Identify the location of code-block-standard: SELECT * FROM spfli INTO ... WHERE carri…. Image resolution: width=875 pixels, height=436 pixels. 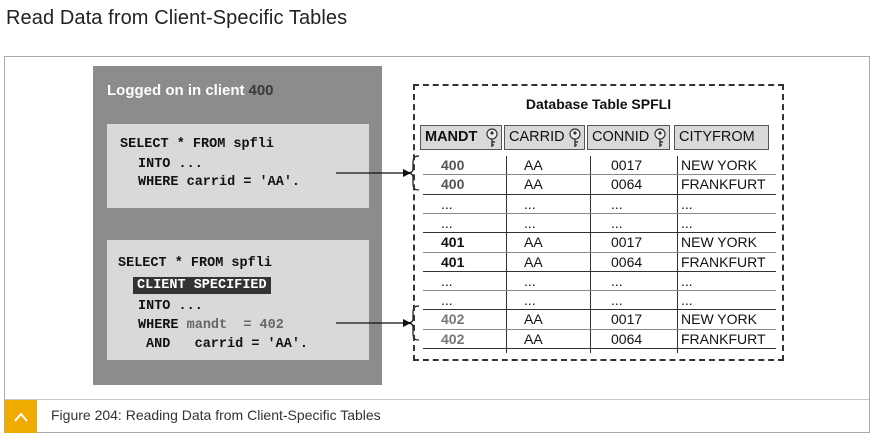
(238, 166).